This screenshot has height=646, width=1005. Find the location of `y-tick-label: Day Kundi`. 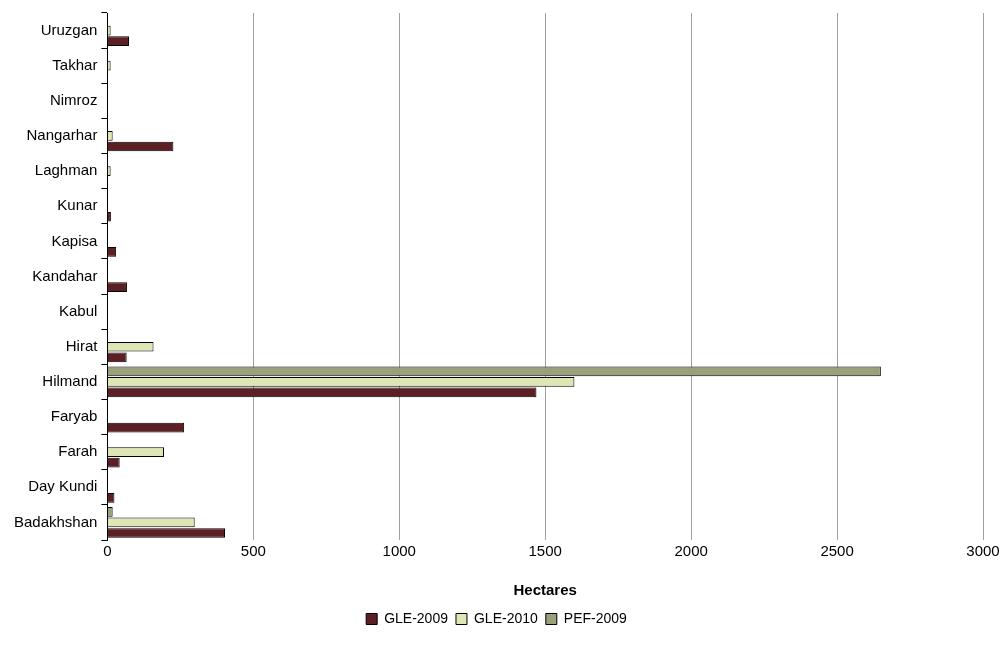

y-tick-label: Day Kundi is located at coordinates (63, 486).